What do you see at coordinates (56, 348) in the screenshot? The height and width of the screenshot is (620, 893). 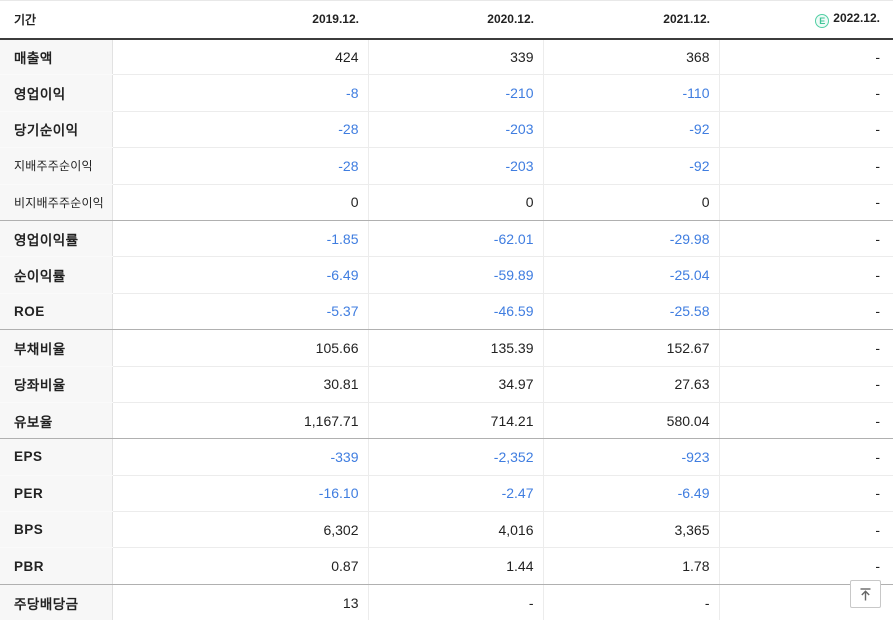 I see `row-label: 부채비율` at bounding box center [56, 348].